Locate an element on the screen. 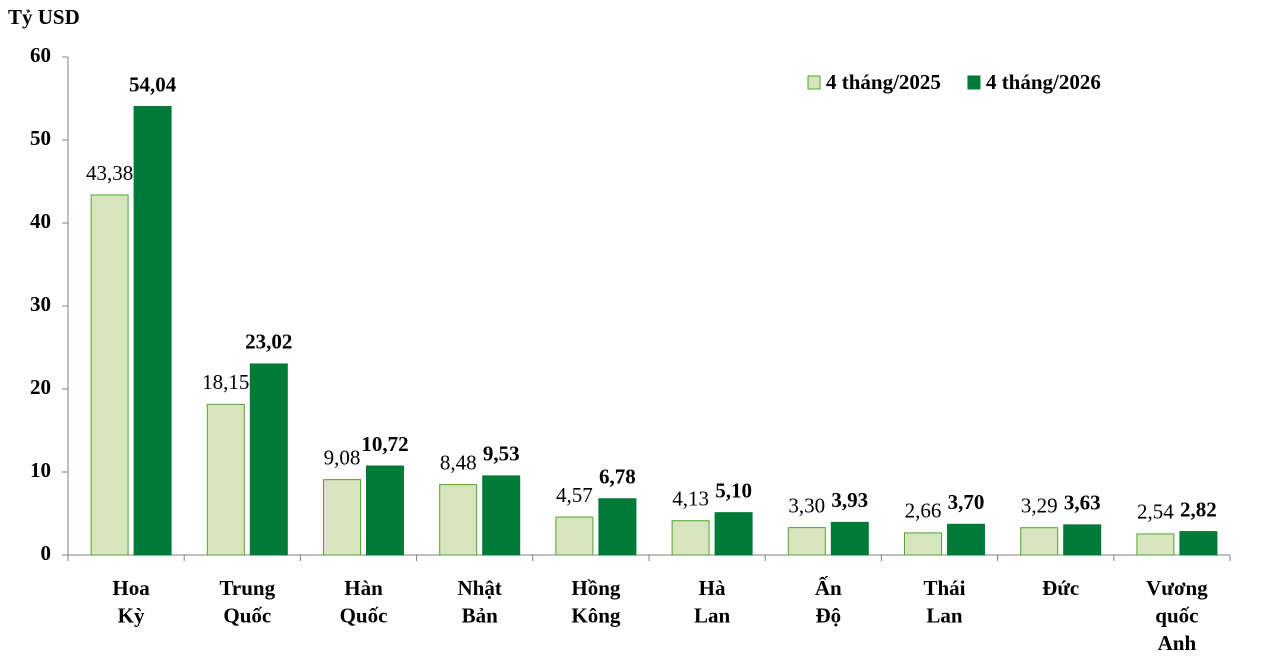  value-label: 43,38 is located at coordinates (109, 173).